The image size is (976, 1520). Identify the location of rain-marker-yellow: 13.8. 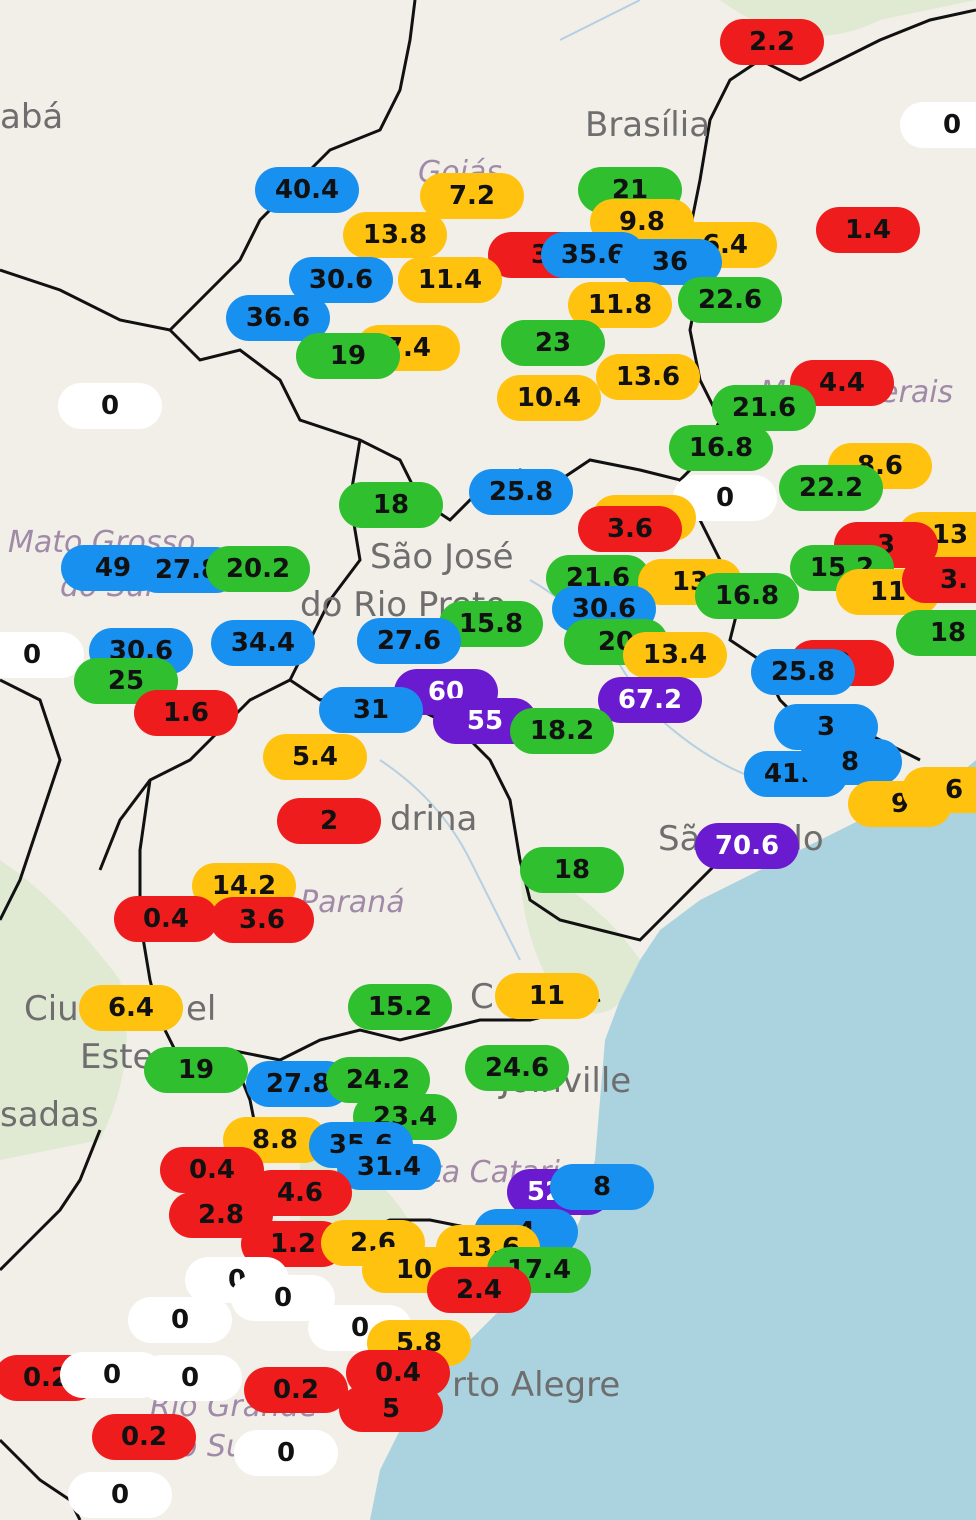
(395, 235).